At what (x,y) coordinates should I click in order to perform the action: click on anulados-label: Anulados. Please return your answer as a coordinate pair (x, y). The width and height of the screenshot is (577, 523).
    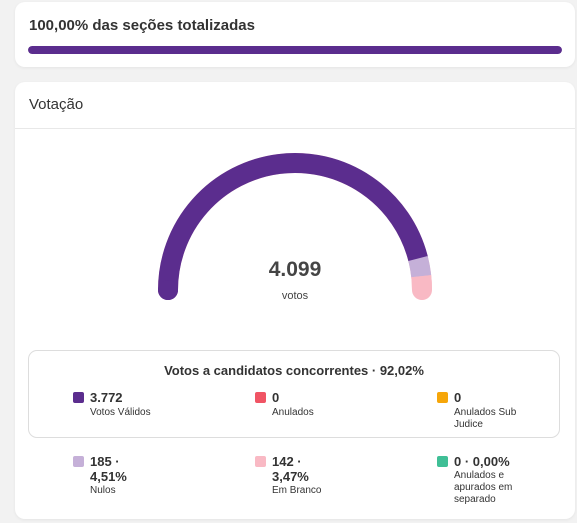
    Looking at the image, I should click on (293, 412).